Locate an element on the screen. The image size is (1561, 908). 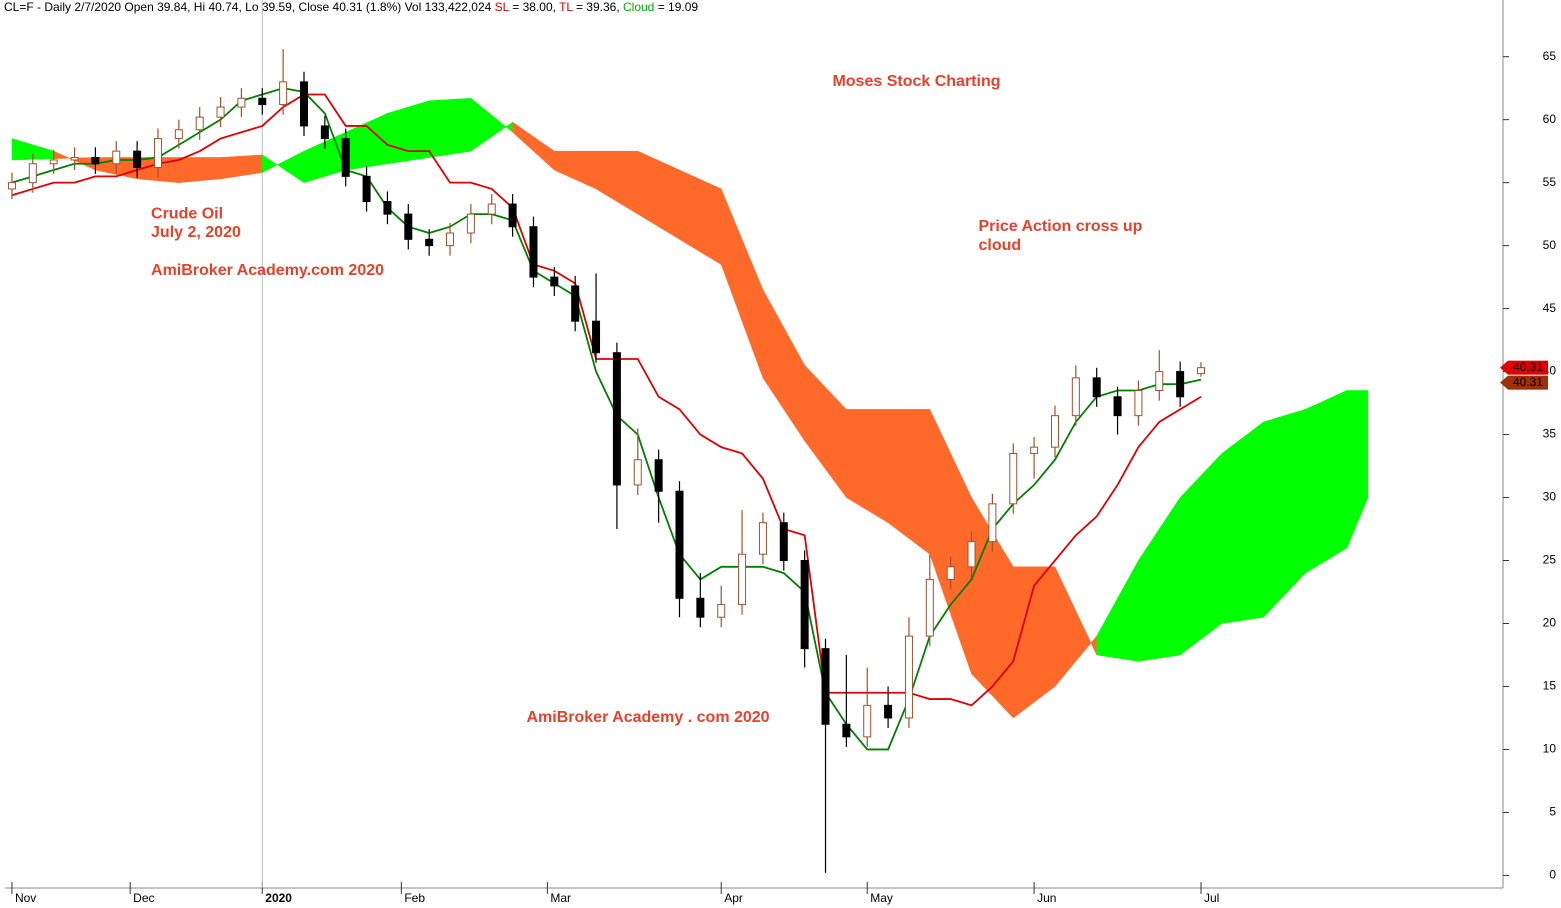
header-part: SL is located at coordinates (502, 7).